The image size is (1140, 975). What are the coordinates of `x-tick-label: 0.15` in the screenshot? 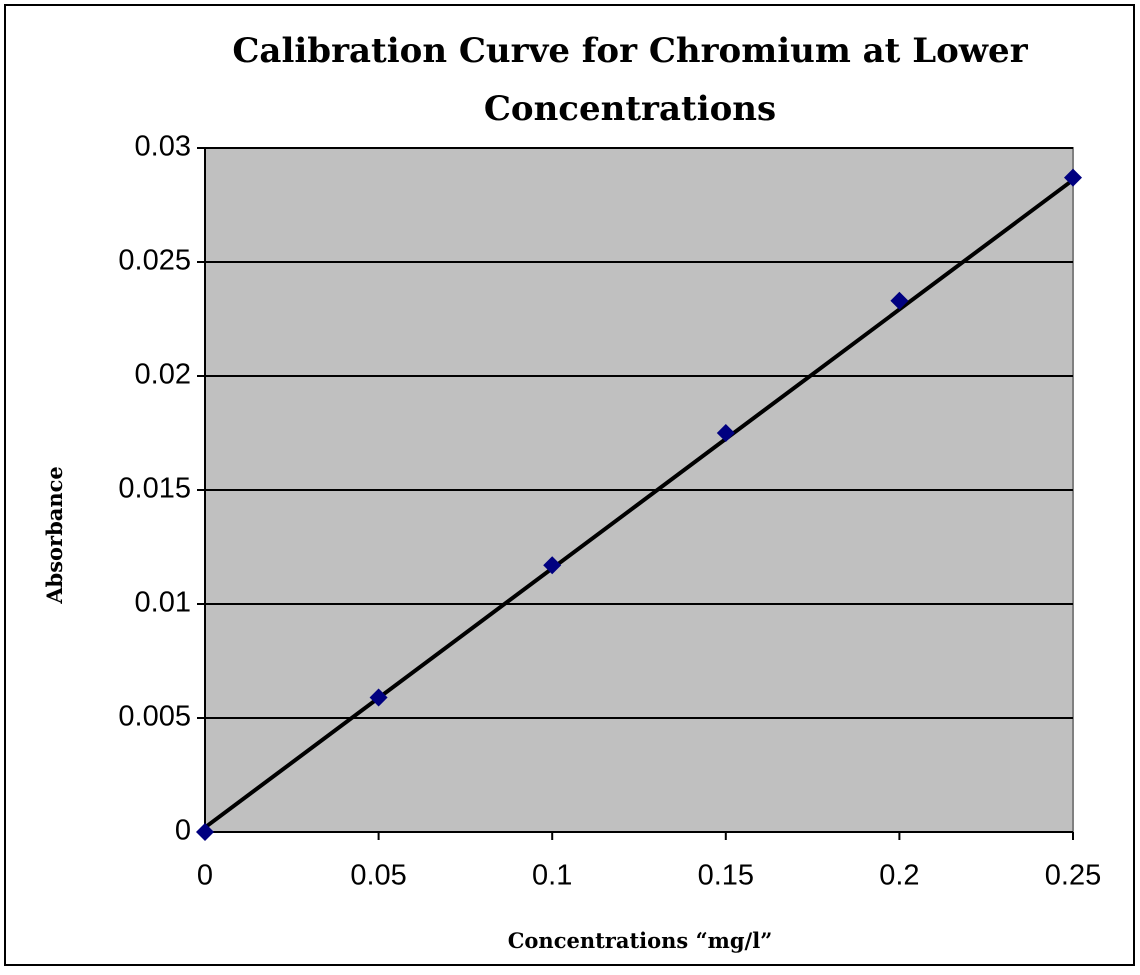 It's located at (726, 876).